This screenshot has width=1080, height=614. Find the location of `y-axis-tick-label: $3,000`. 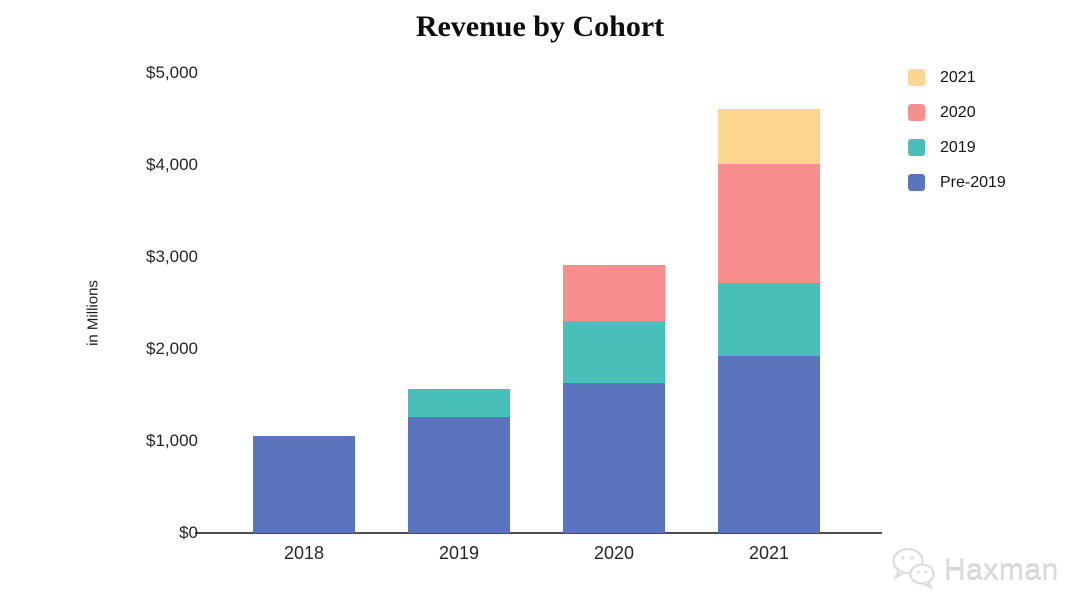

y-axis-tick-label: $3,000 is located at coordinates (172, 256).